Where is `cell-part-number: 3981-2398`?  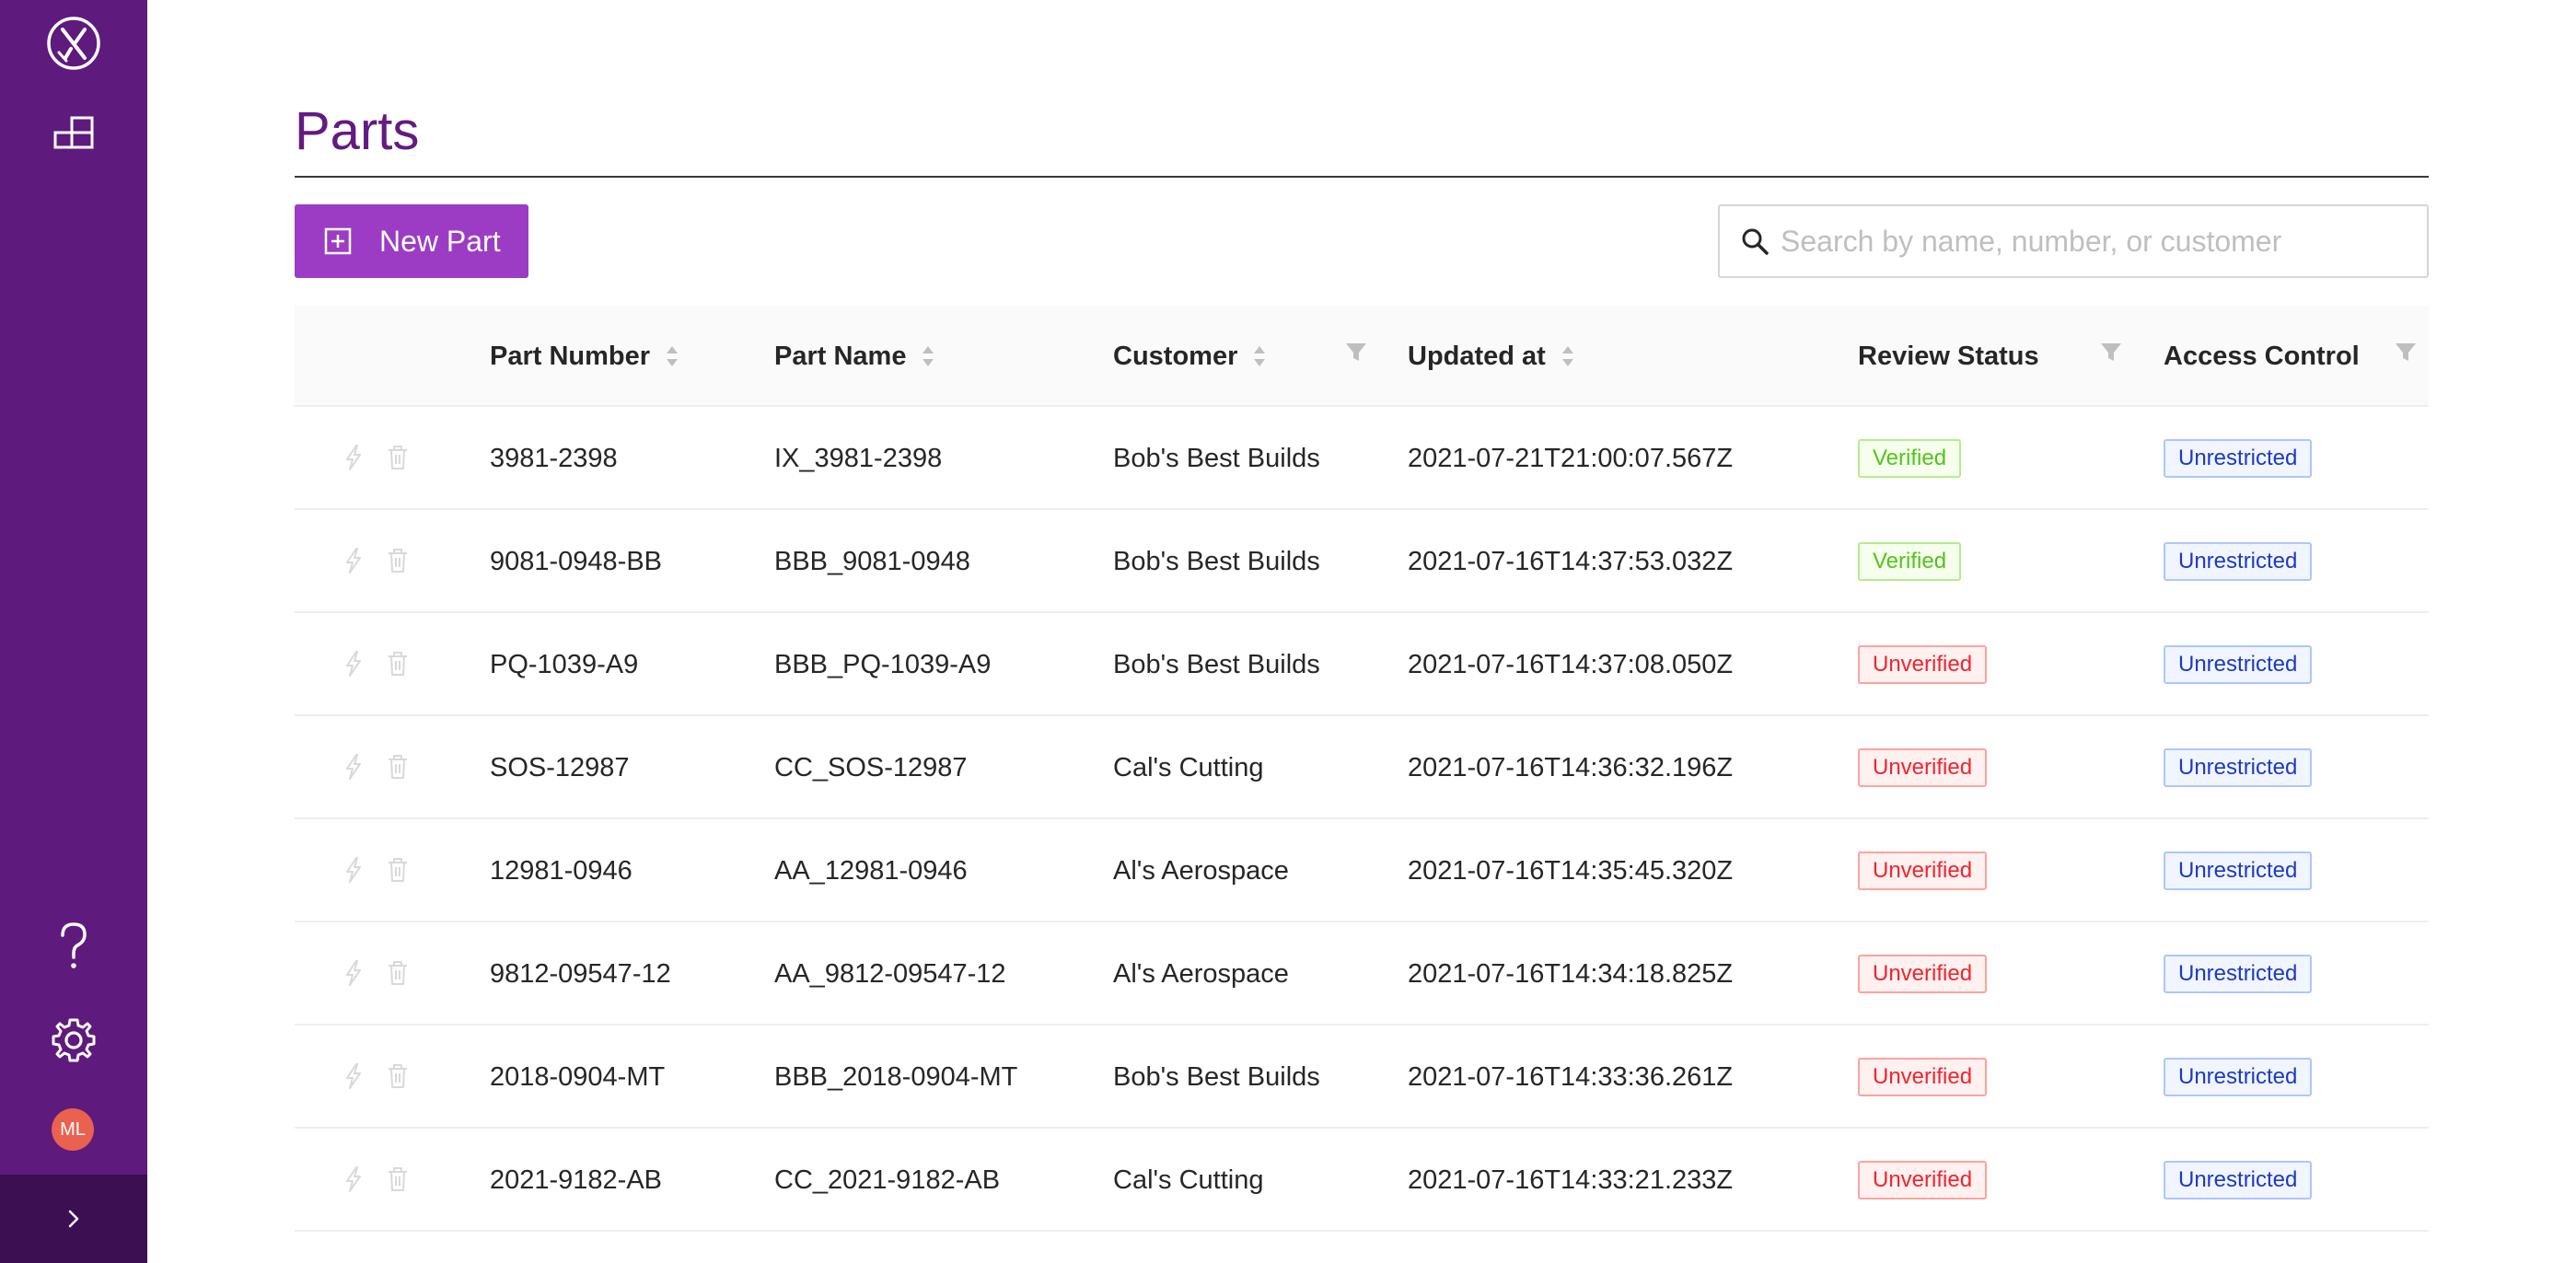
cell-part-number: 3981-2398 is located at coordinates (554, 458).